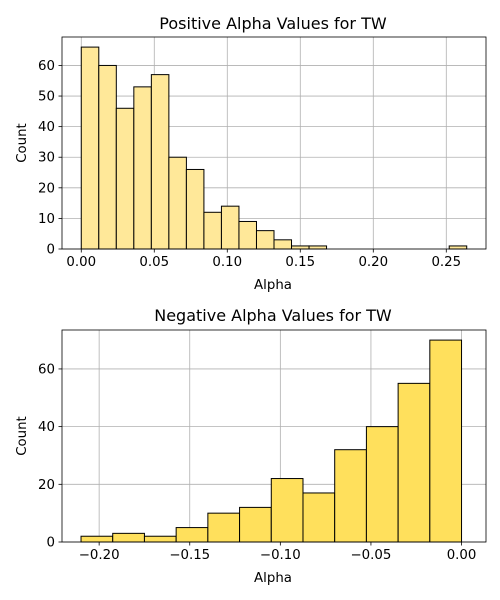  What do you see at coordinates (46, 219) in the screenshot?
I see `y-tick-label: 10` at bounding box center [46, 219].